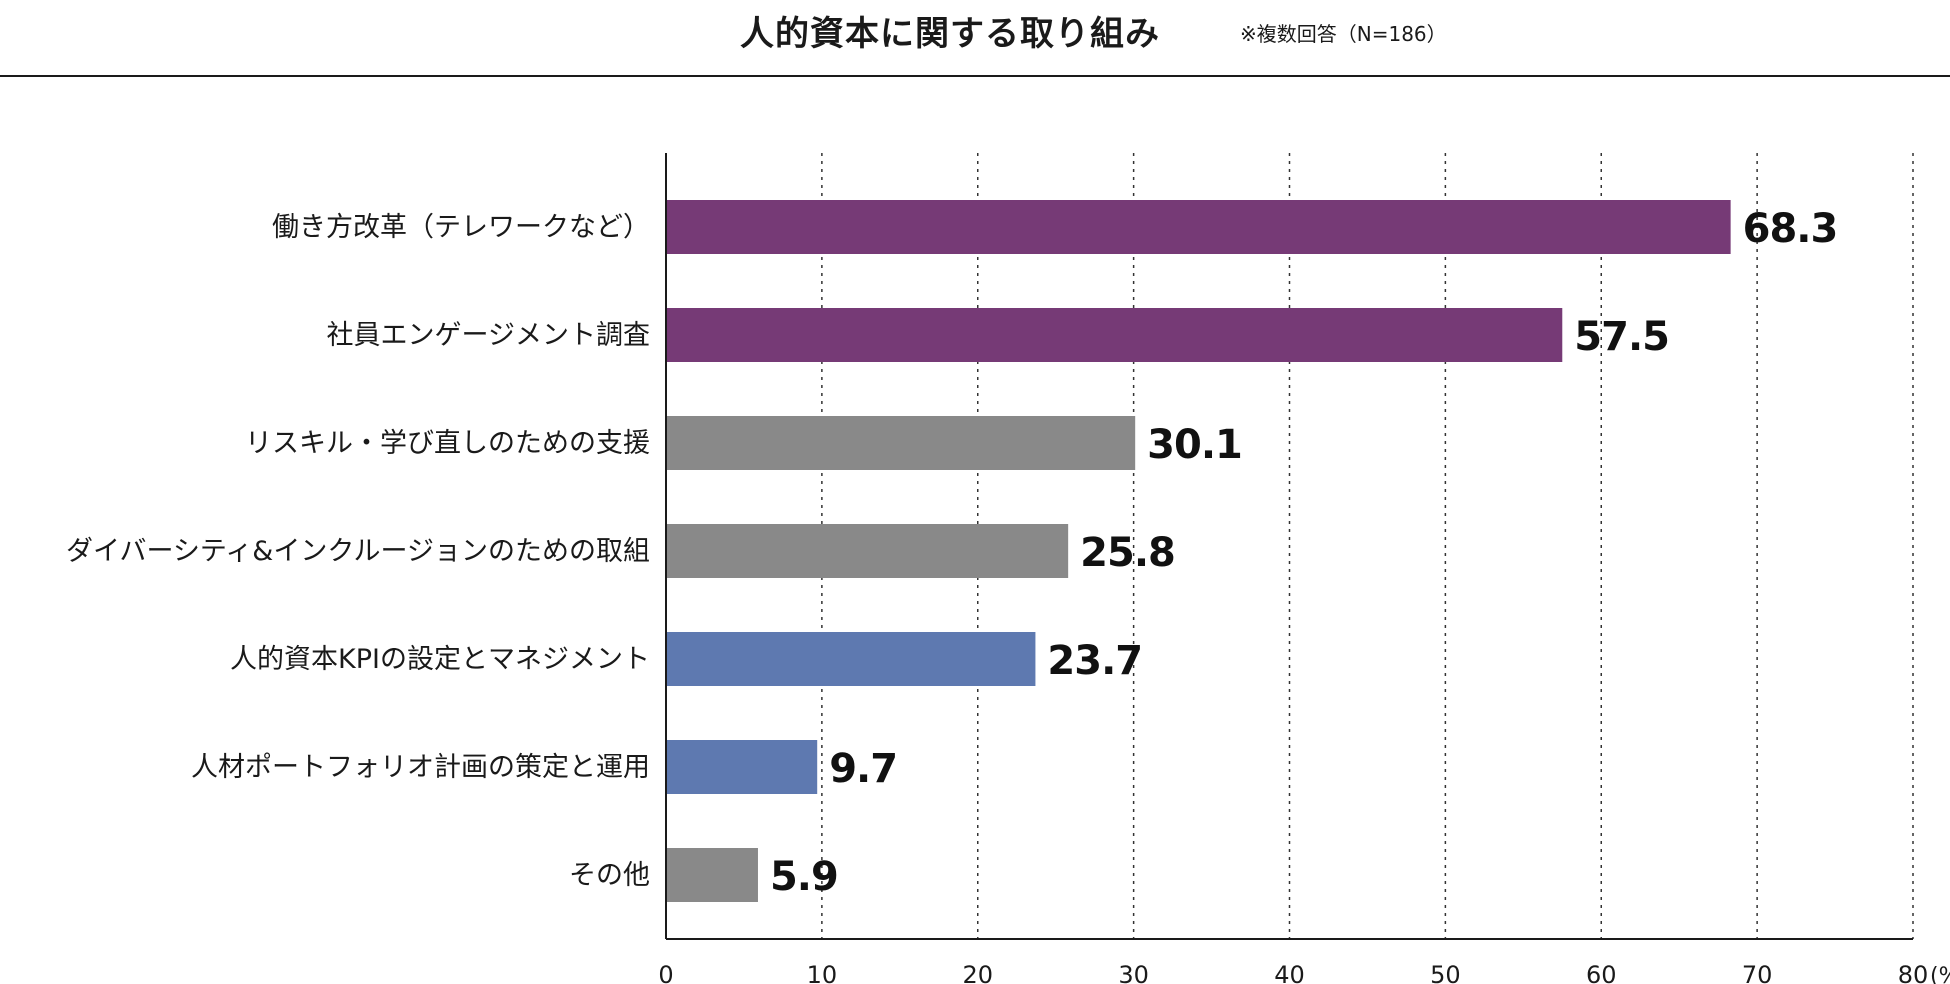 This screenshot has width=1950, height=984. I want to click on x-tick-label-0: 0, so click(665, 972).